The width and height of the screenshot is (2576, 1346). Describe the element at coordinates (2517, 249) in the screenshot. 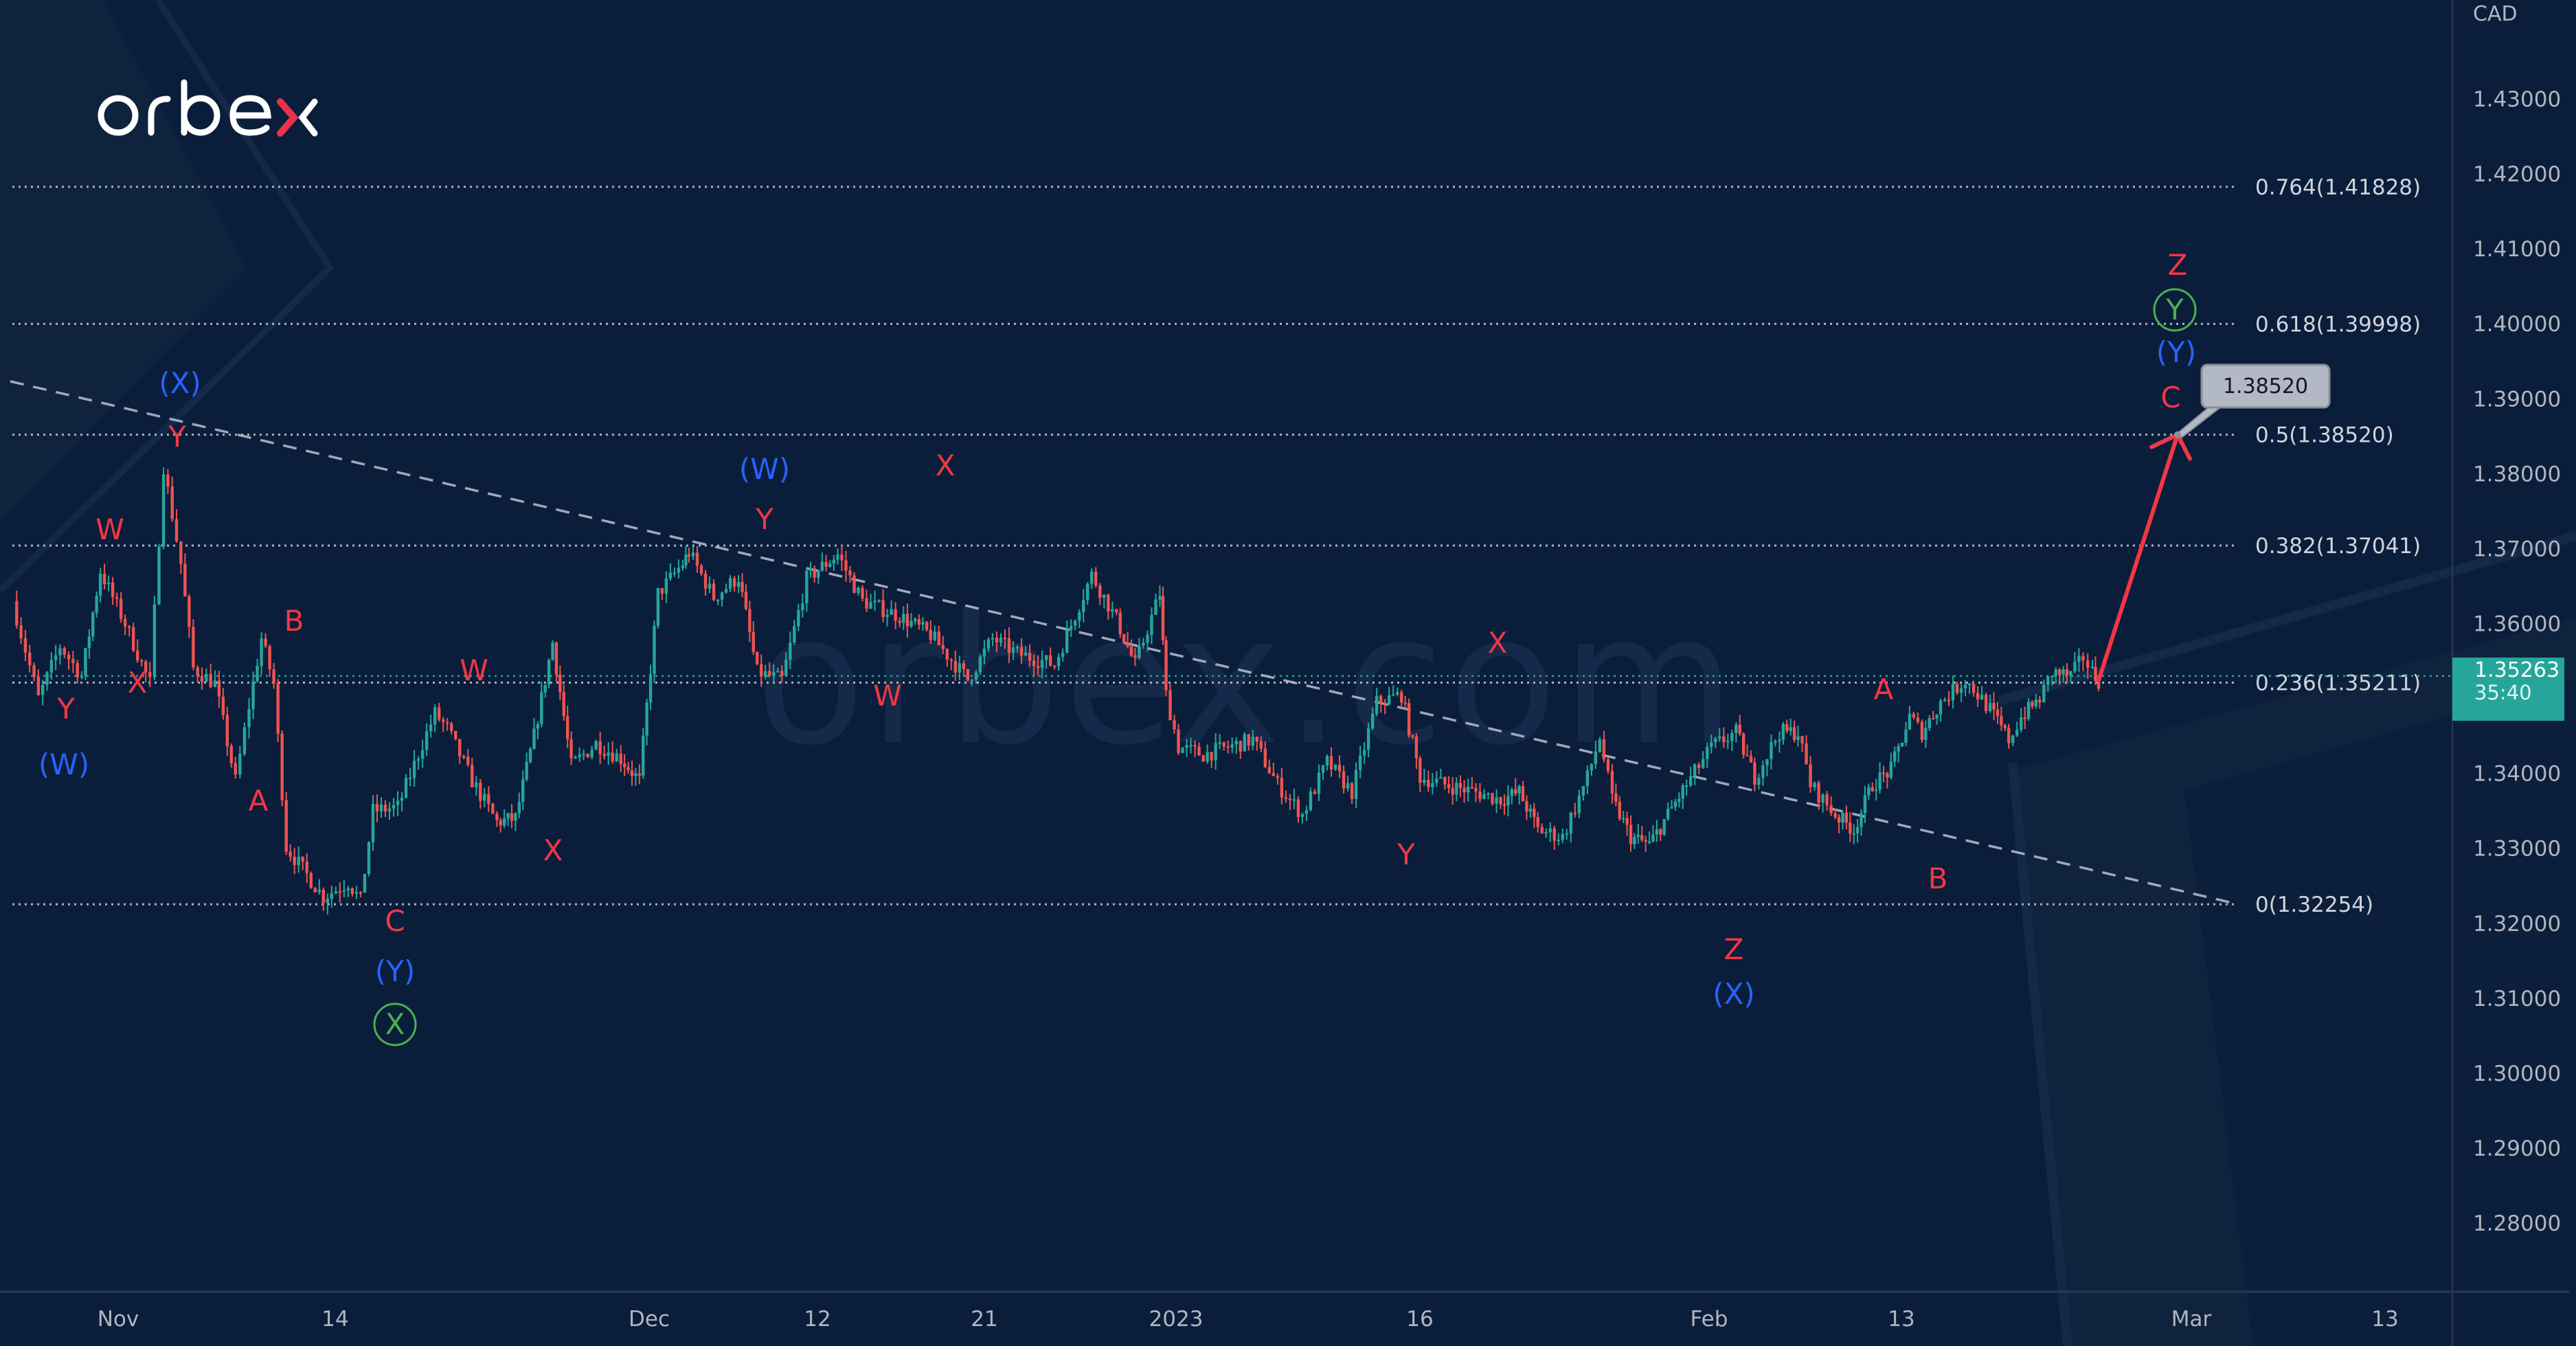

I see `y-tick: 1.41000` at that location.